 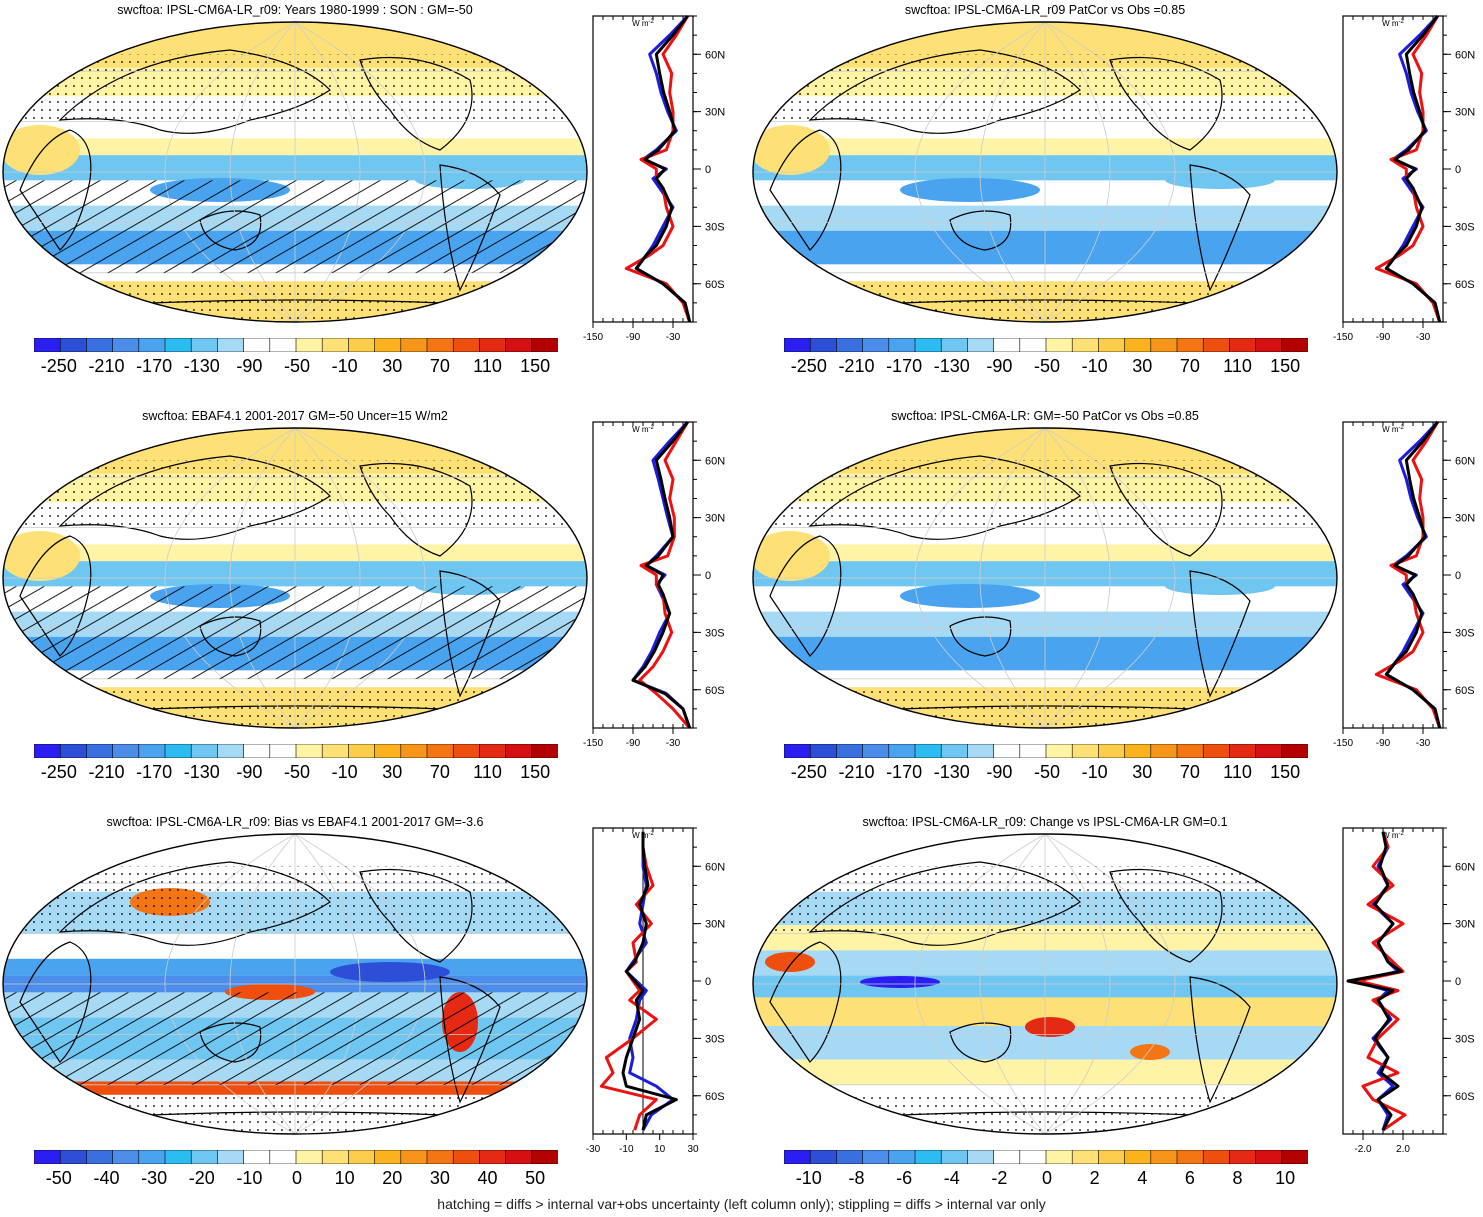 I want to click on colorbar-tick-label: -210, so click(x=856, y=366).